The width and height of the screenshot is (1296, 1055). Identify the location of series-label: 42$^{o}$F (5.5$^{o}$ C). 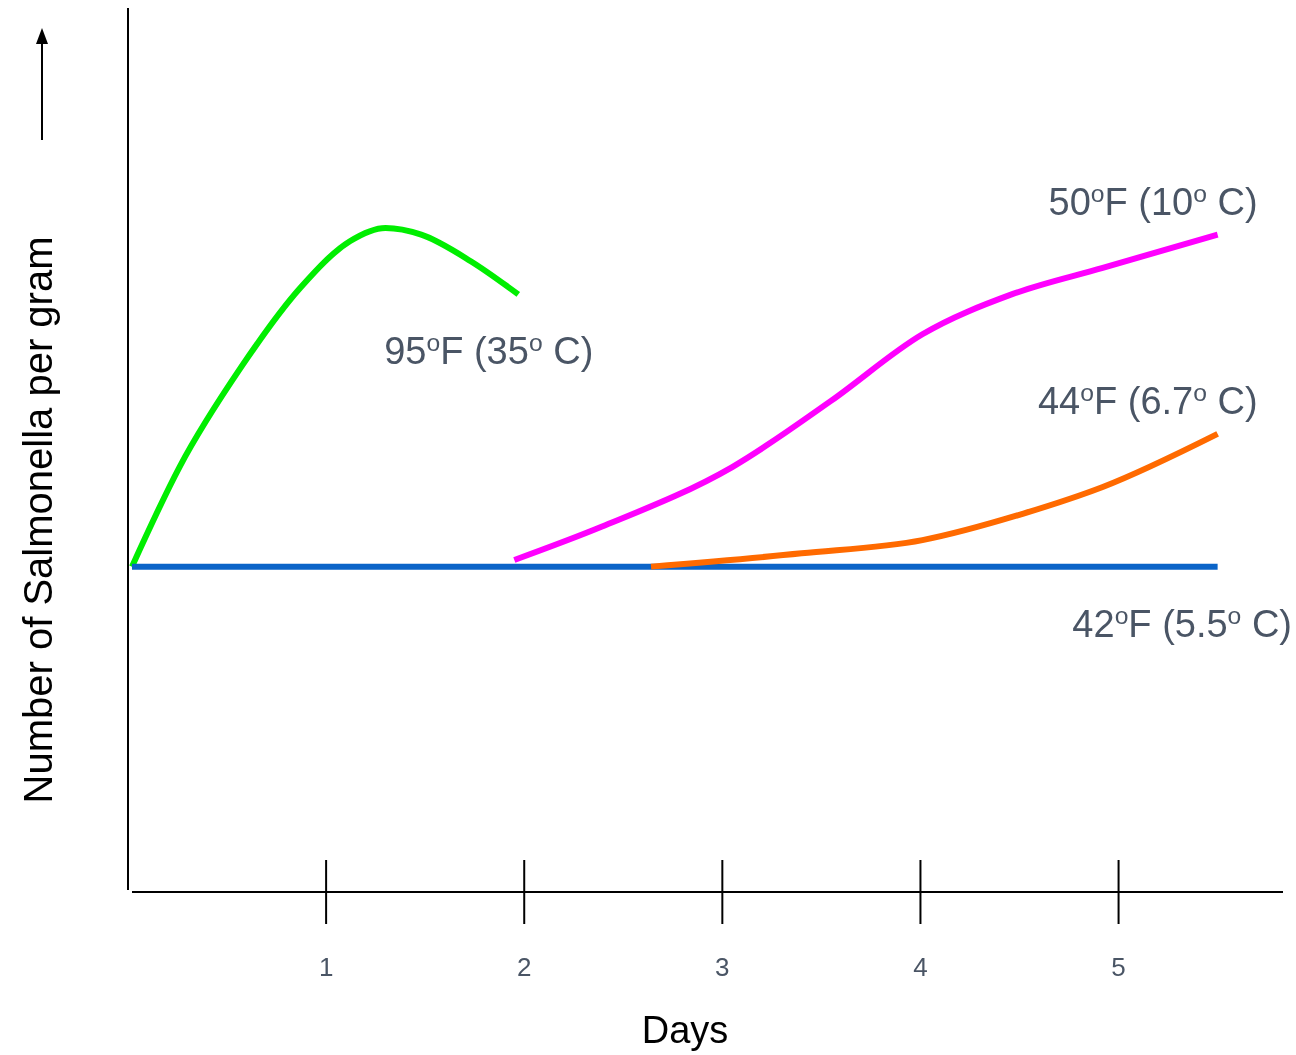
(1182, 623).